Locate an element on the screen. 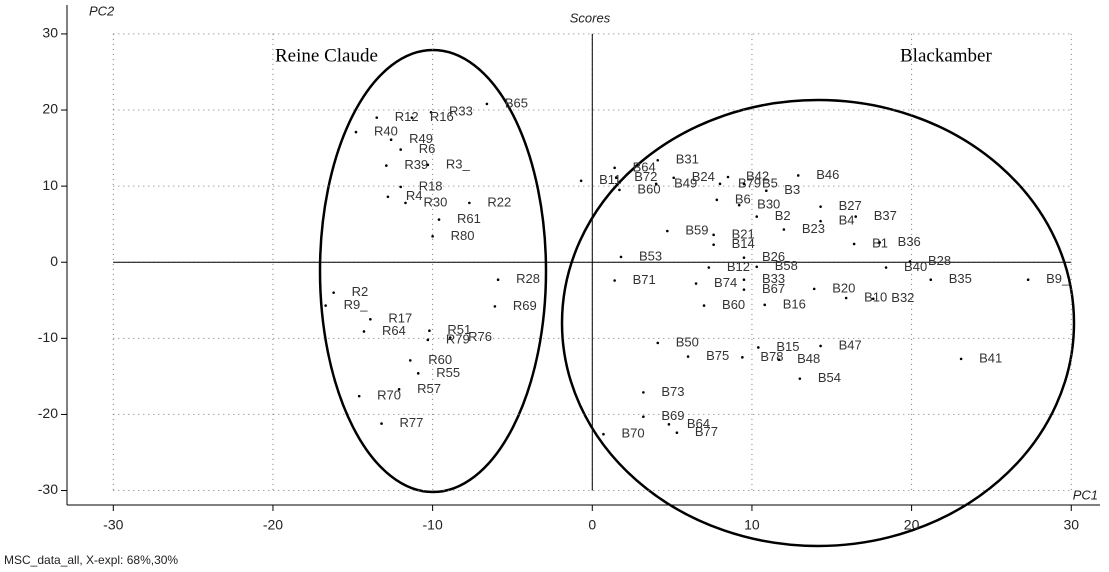  point-label: R80 is located at coordinates (463, 235).